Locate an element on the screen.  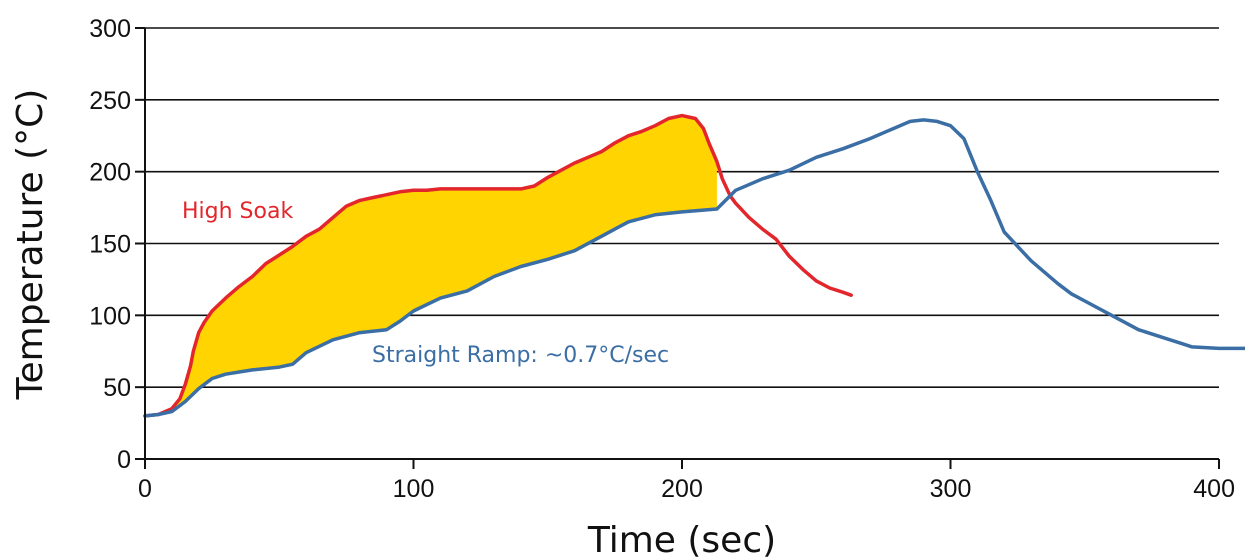
y-axis-title: Temperature (°C) is located at coordinates (30, 245).